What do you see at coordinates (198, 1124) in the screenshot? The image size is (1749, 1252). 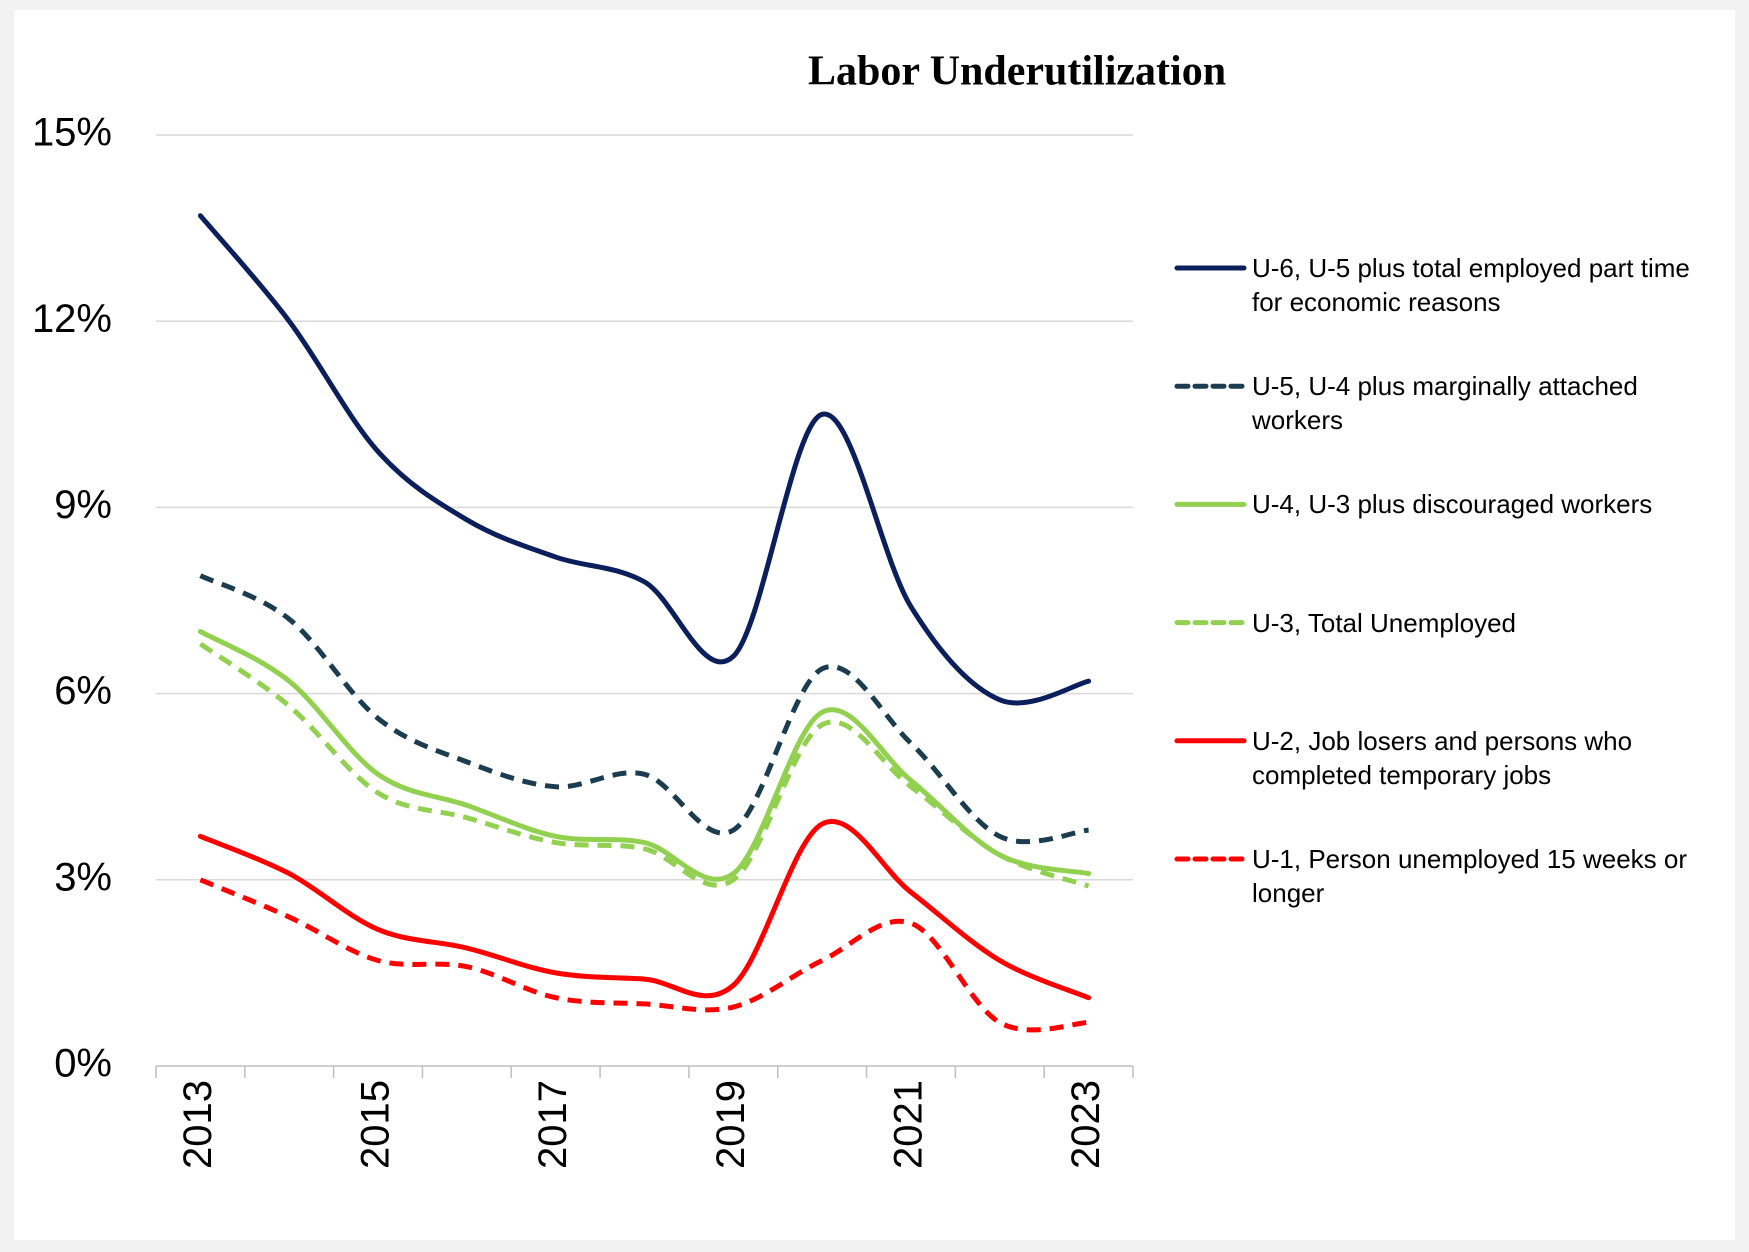 I see `x-tick-label: 2013` at bounding box center [198, 1124].